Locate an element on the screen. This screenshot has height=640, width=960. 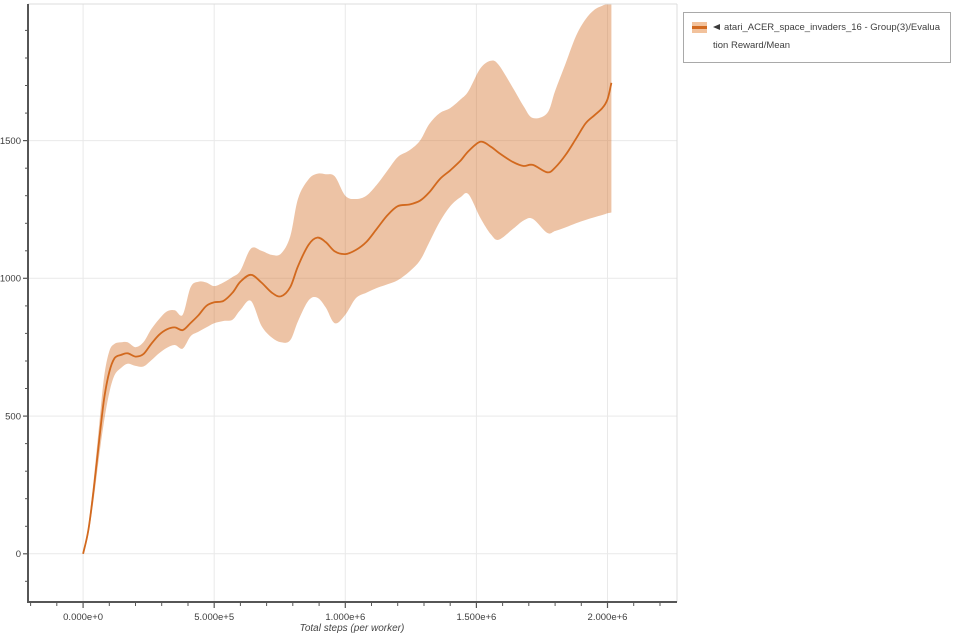
x-axis-title: Total steps (per worker) is located at coordinates (352, 628).